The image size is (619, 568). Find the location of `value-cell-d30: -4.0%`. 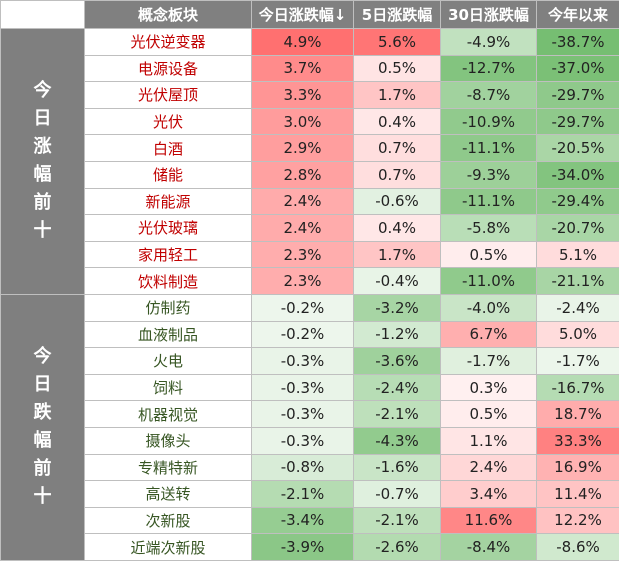

value-cell-d30: -4.0% is located at coordinates (488, 307).